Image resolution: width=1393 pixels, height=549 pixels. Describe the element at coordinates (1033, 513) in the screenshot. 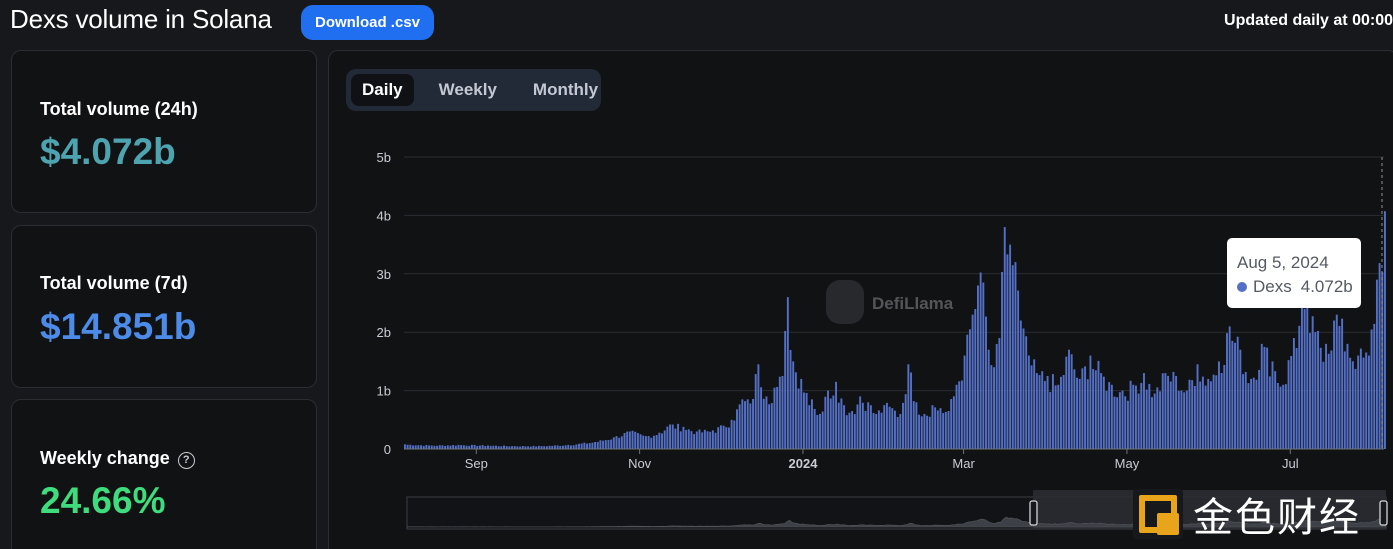

I see `range-slider-left-handle` at that location.